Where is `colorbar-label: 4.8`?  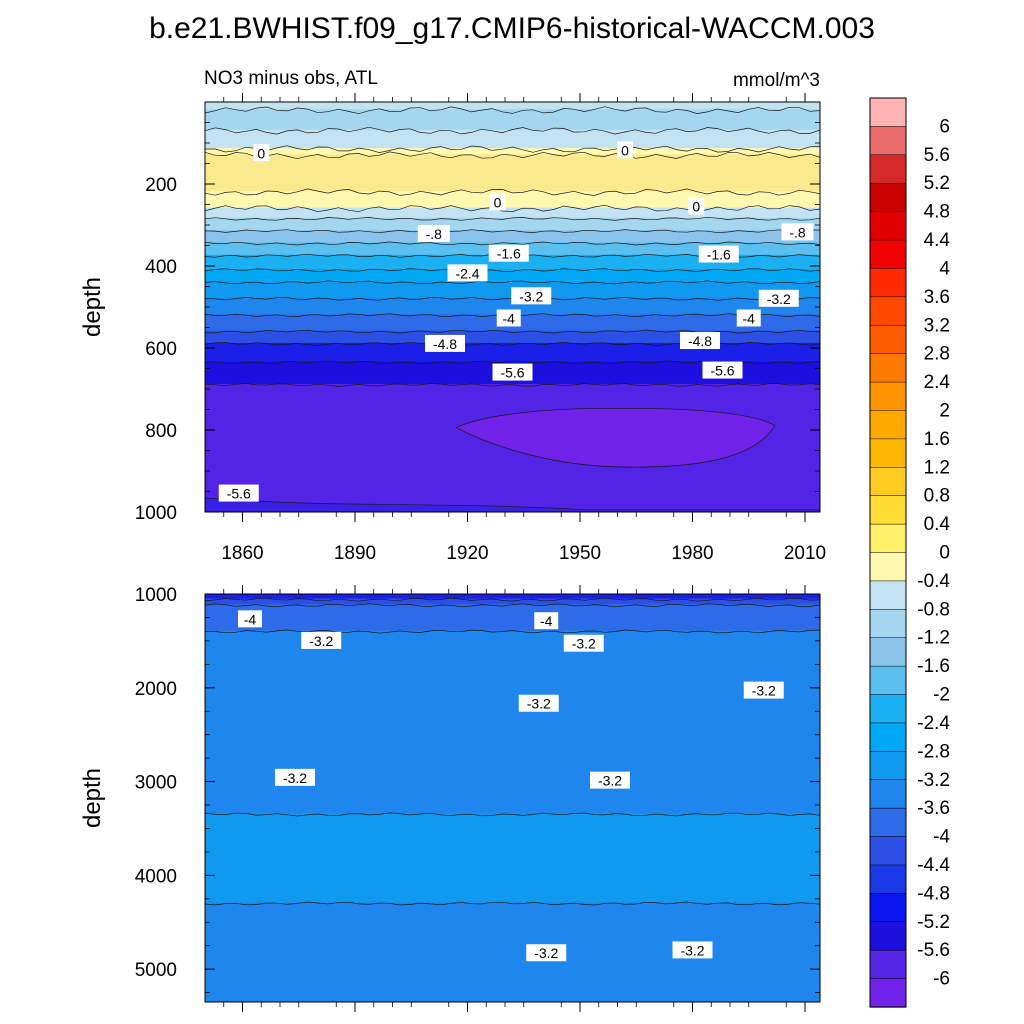 colorbar-label: 4.8 is located at coordinates (937, 212).